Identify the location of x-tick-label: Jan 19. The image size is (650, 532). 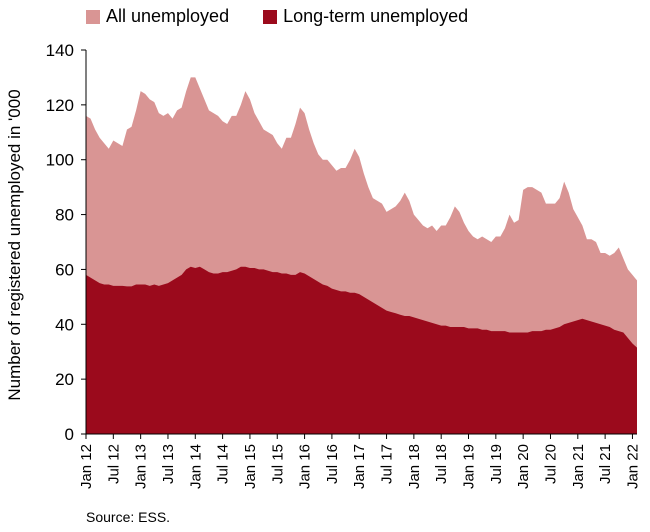
(469, 466).